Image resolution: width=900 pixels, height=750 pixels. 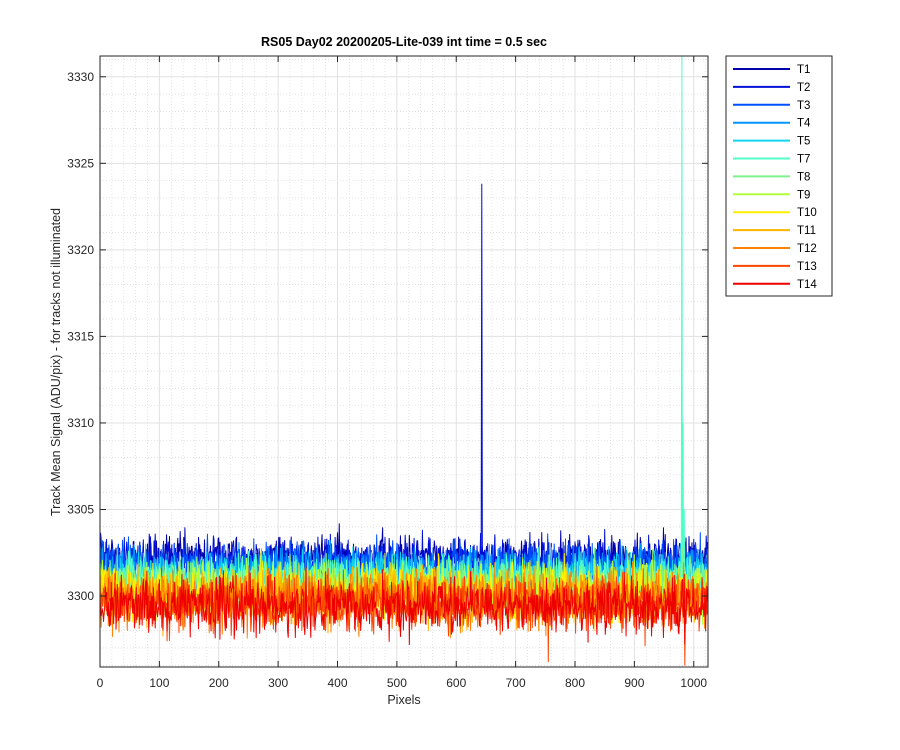 I want to click on x-tick-label: 600, so click(x=456, y=683).